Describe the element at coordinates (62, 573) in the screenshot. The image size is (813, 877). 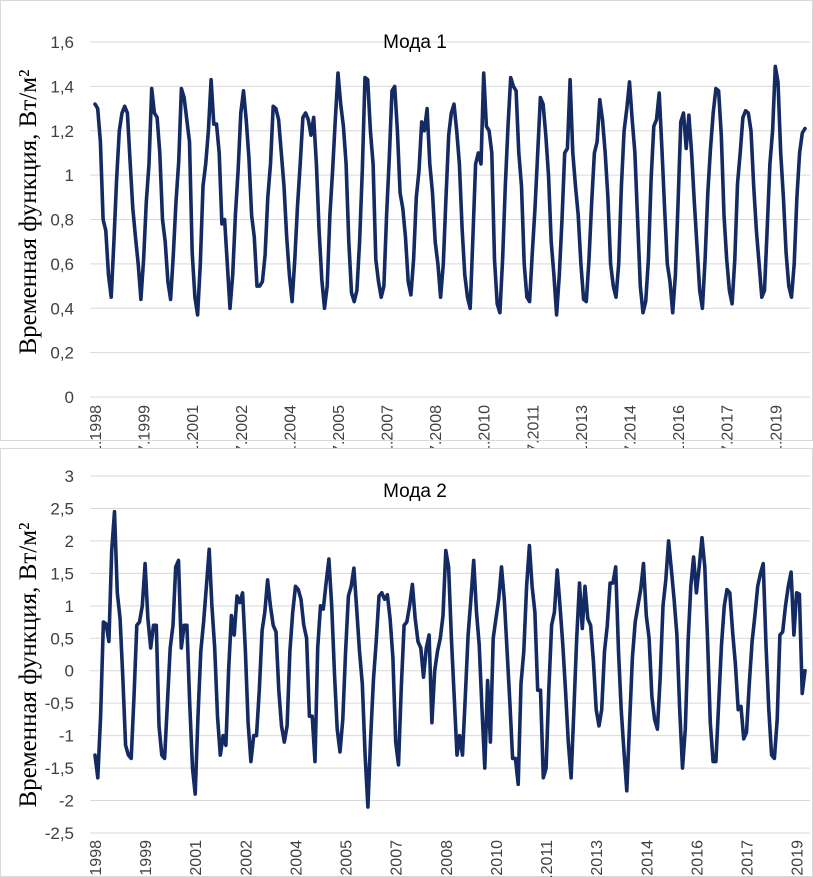
I see `y-tick-label: 1,5` at that location.